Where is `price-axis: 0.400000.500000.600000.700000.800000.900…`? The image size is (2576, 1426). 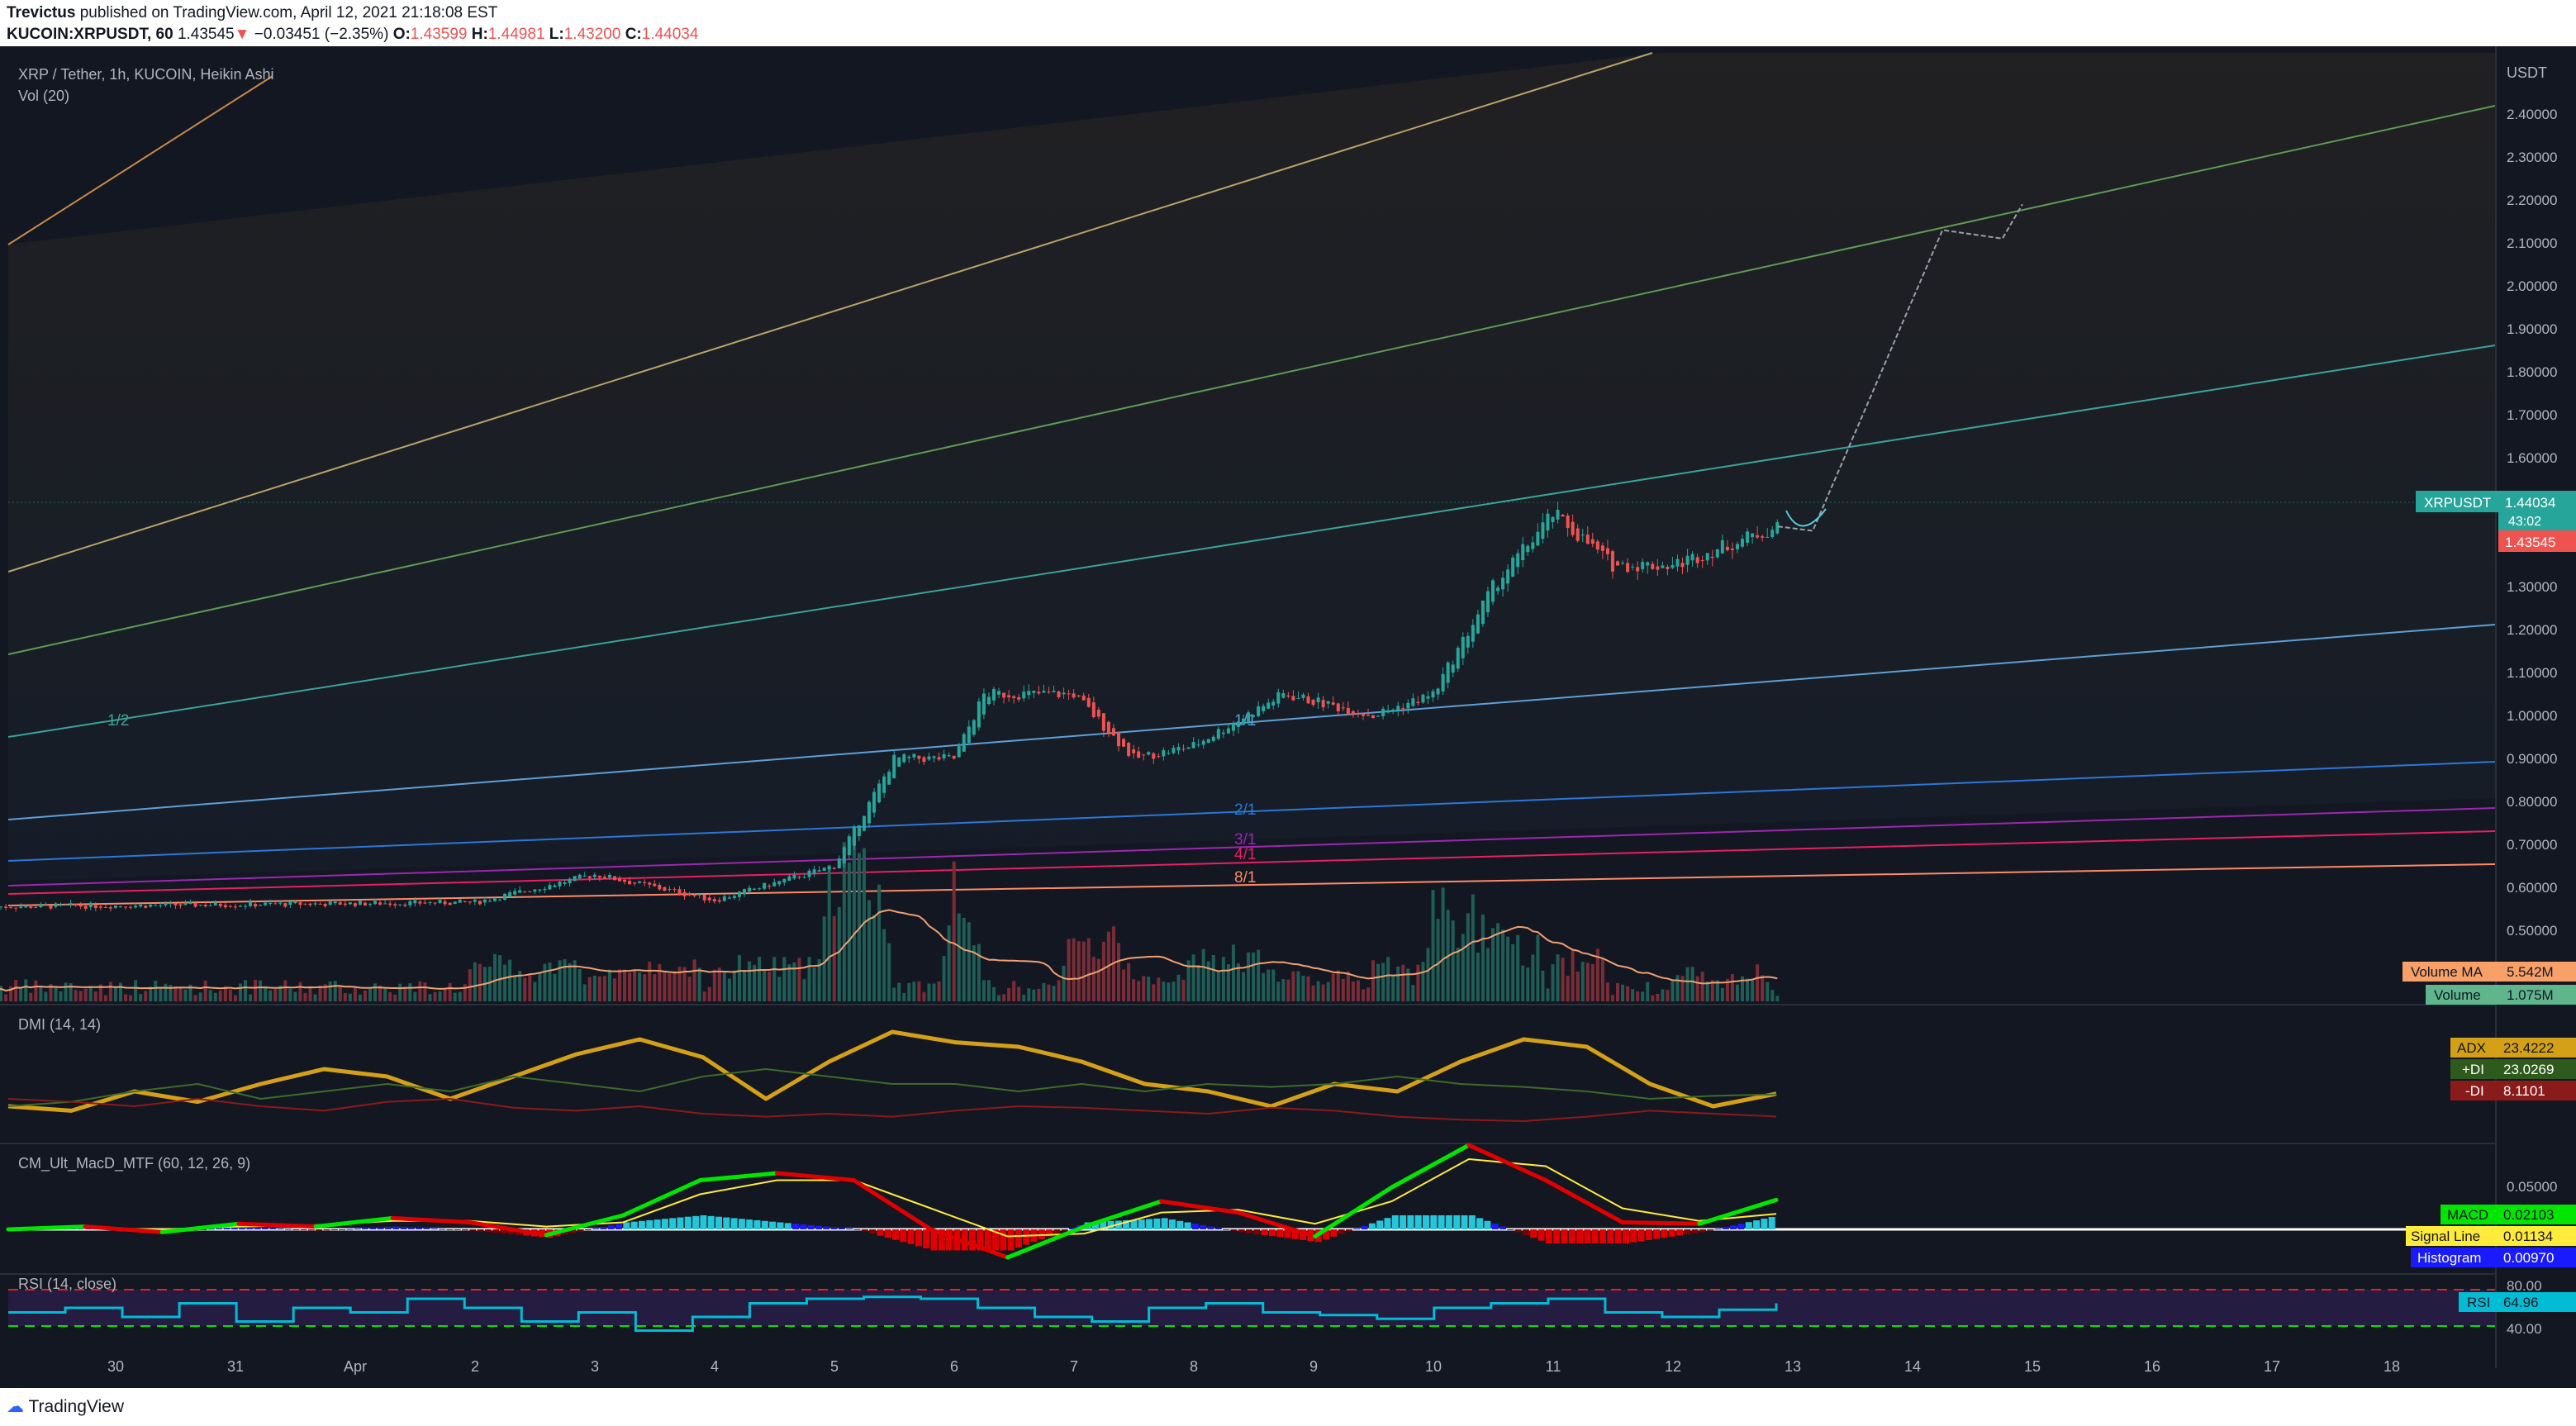
price-axis: 0.400000.500000.600000.700000.800000.900… is located at coordinates (2532, 722).